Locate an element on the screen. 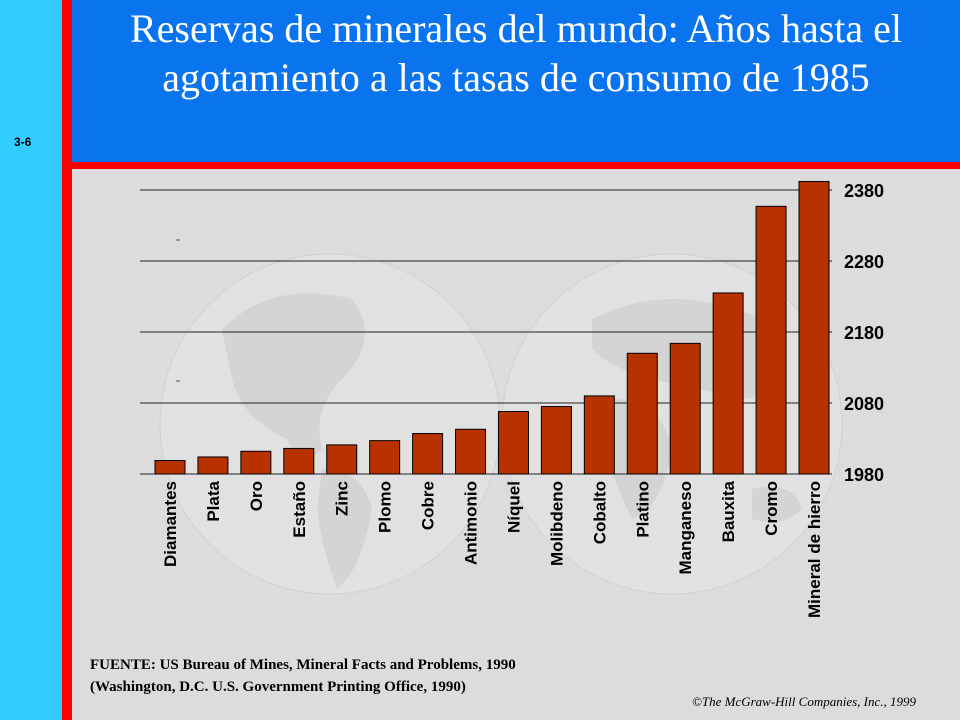  left-red-stripe is located at coordinates (67, 360).